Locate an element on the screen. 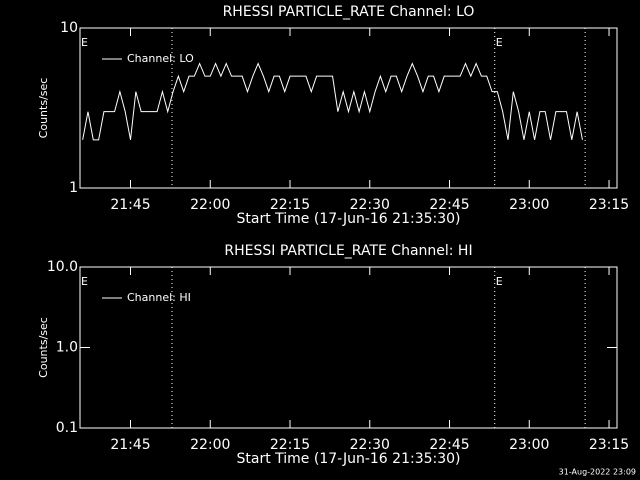 This screenshot has width=640, height=480. y-tick-label: 1 is located at coordinates (73, 188).